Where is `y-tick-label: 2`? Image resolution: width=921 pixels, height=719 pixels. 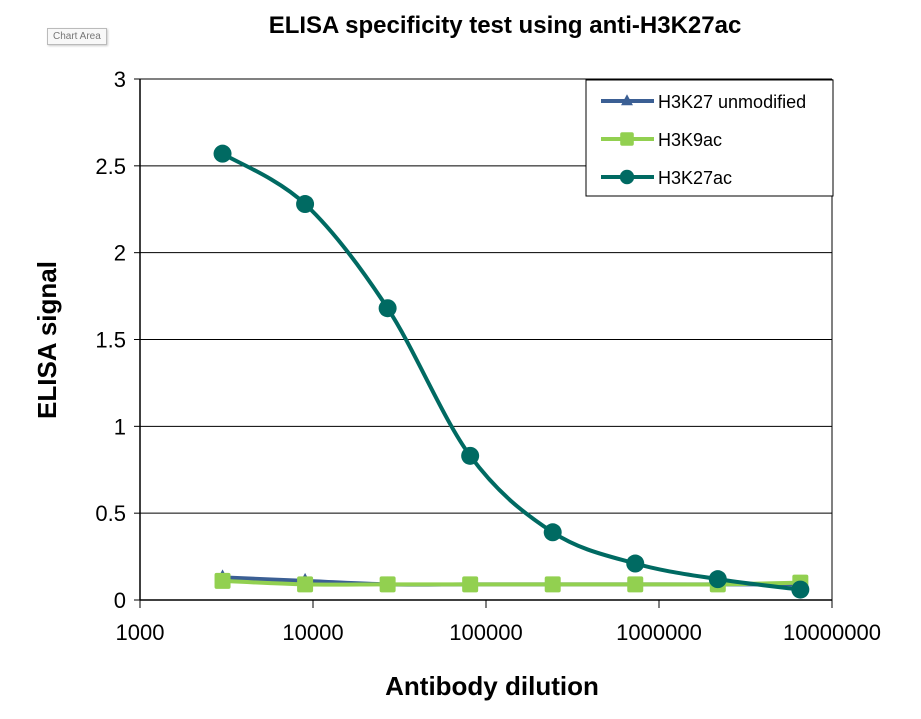 y-tick-label: 2 is located at coordinates (120, 253).